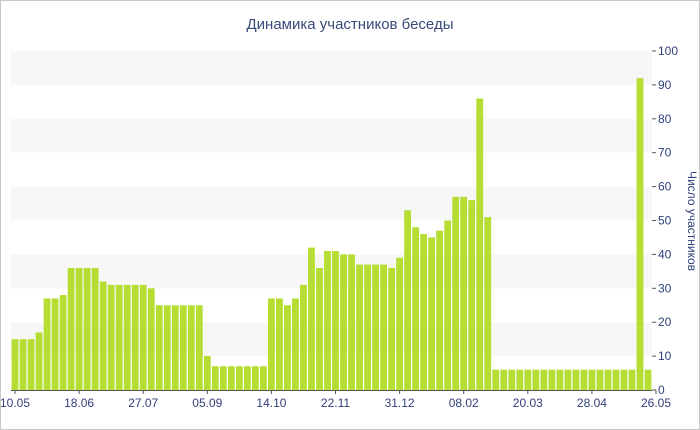 Image resolution: width=700 pixels, height=430 pixels. I want to click on y-tick-label: 90, so click(665, 85).